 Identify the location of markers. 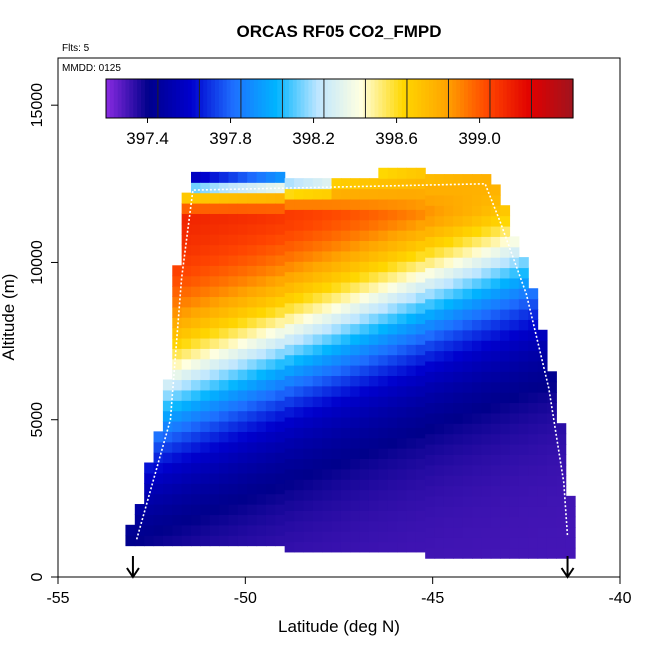
(350, 567).